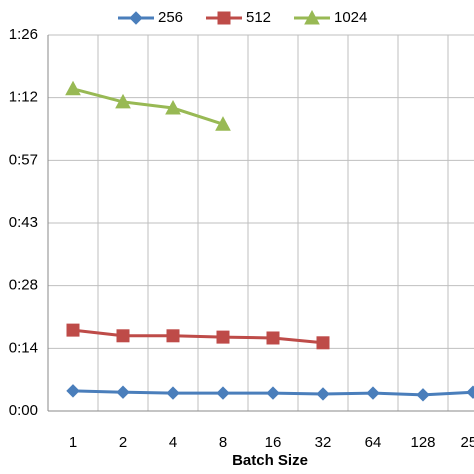 The image size is (474, 474). I want to click on x-axis-label: Batch Size, so click(270, 460).